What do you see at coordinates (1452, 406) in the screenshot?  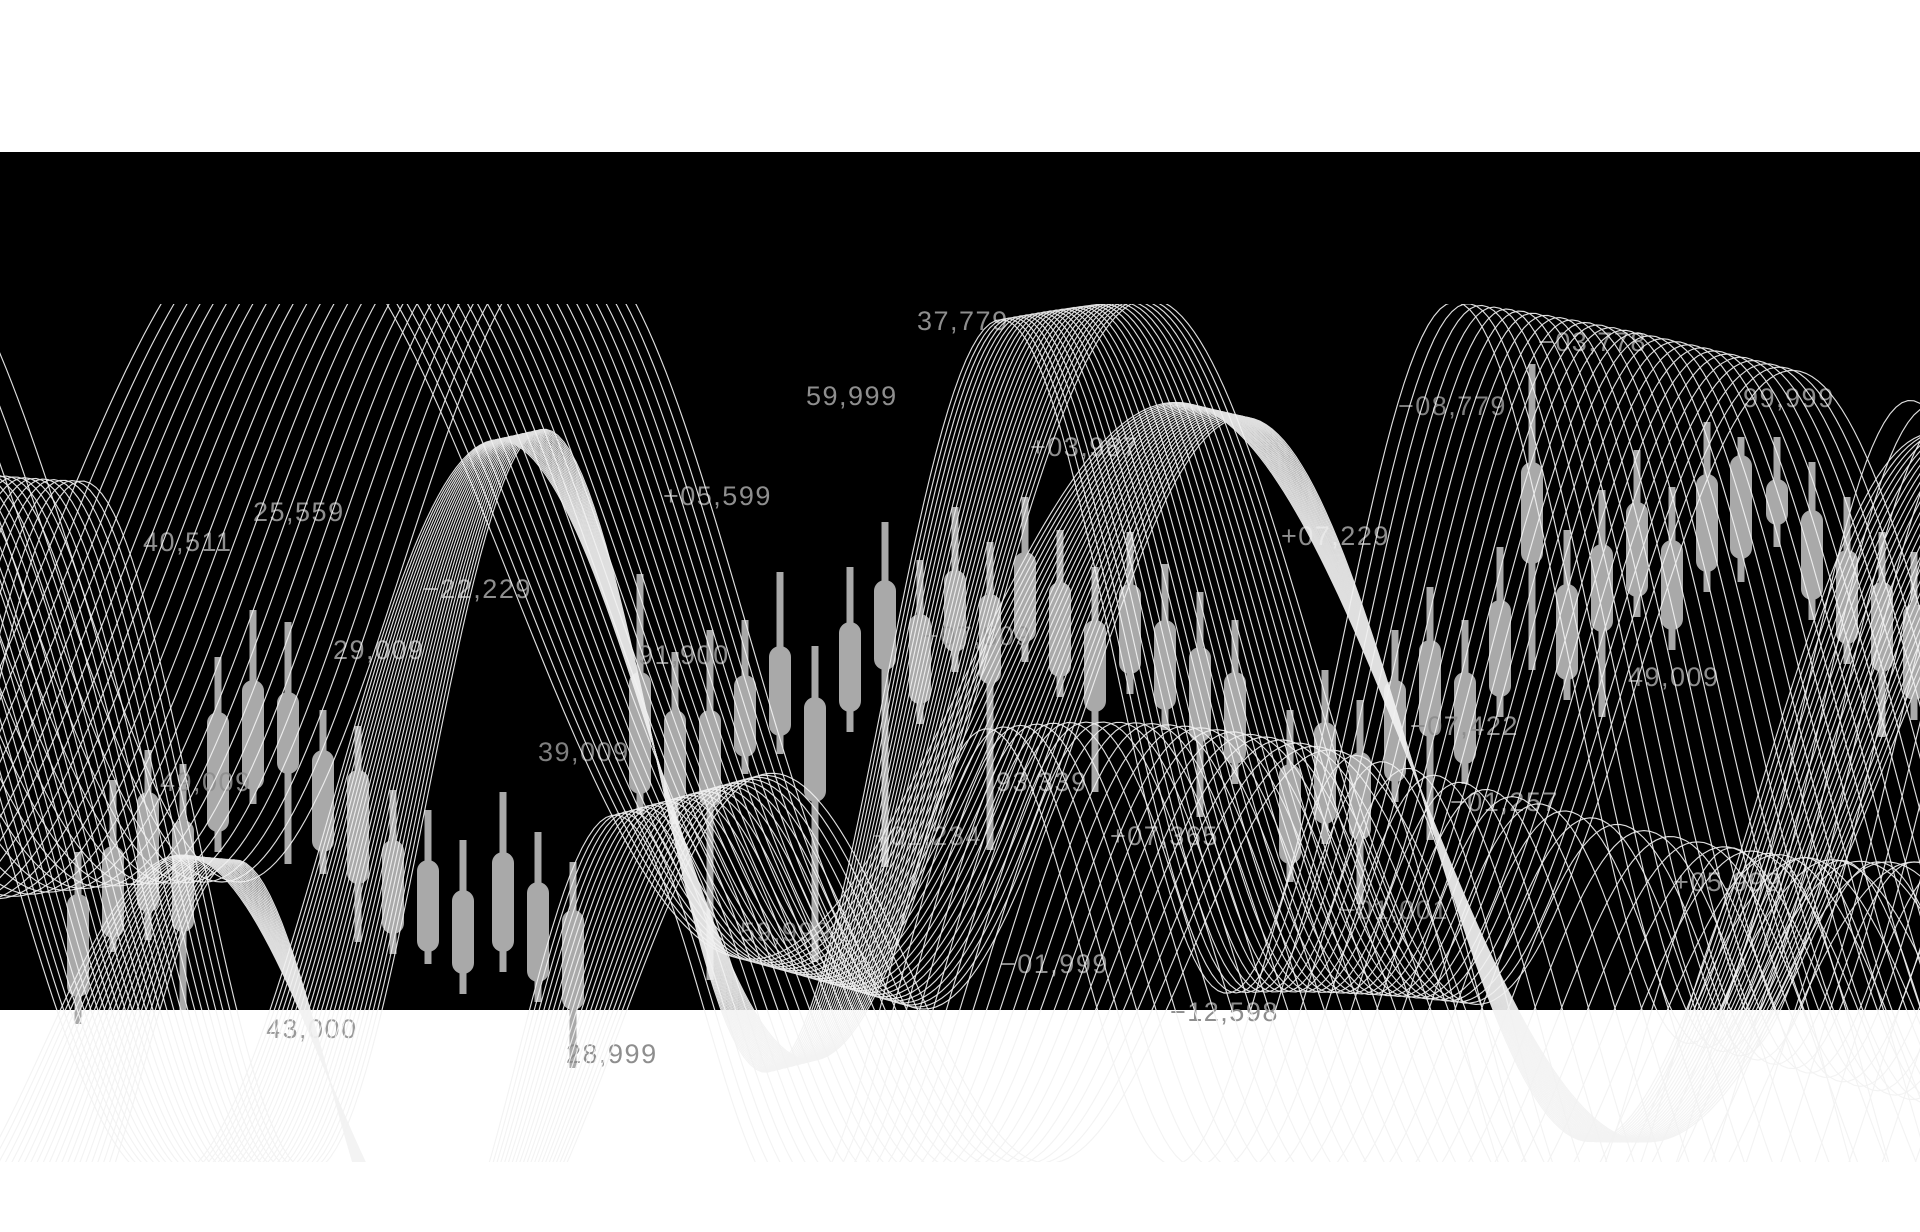 I see `price-label: −08,779` at bounding box center [1452, 406].